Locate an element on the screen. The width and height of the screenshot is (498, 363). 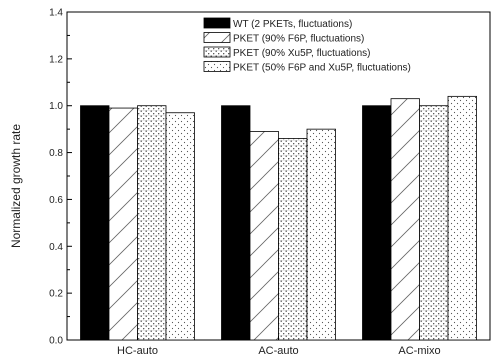
bar-1-ac-mixo is located at coordinates (377, 223).